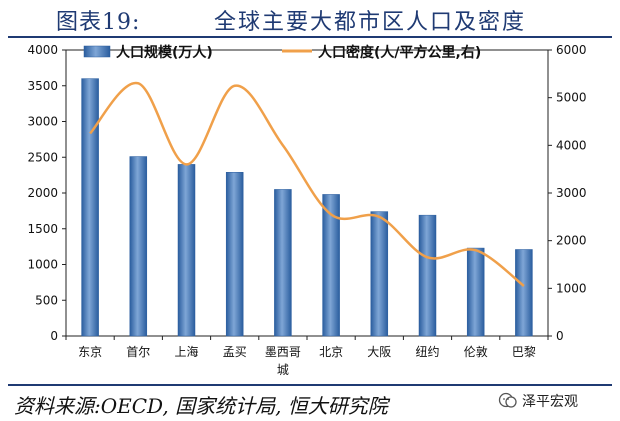 The image size is (620, 421). What do you see at coordinates (54, 336) in the screenshot?
I see `y-left-tick-label: 0` at bounding box center [54, 336].